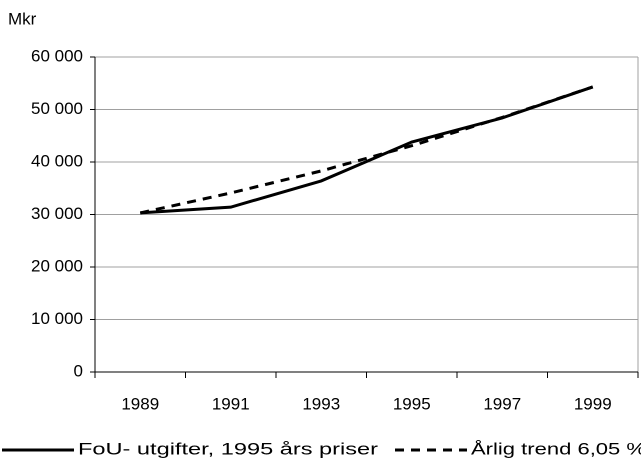  What do you see at coordinates (231, 403) in the screenshot?
I see `x-tick-label: 1991` at bounding box center [231, 403].